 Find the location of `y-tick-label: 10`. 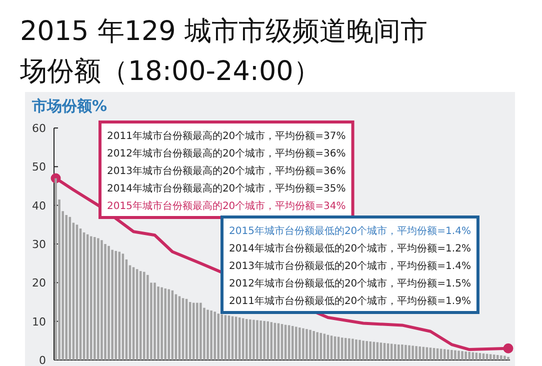

y-tick-label: 10 is located at coordinates (39, 321).